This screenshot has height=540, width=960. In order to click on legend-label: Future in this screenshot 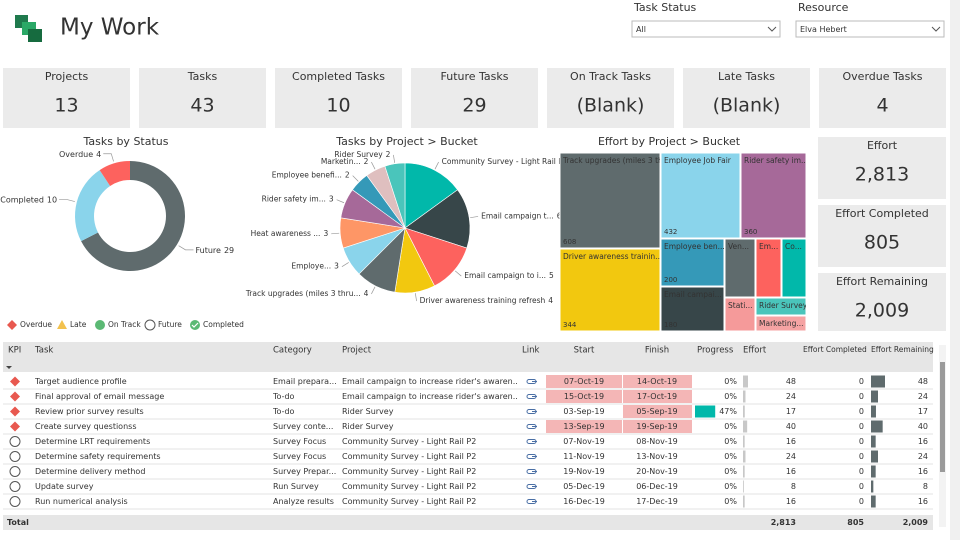, I will do `click(170, 324)`.